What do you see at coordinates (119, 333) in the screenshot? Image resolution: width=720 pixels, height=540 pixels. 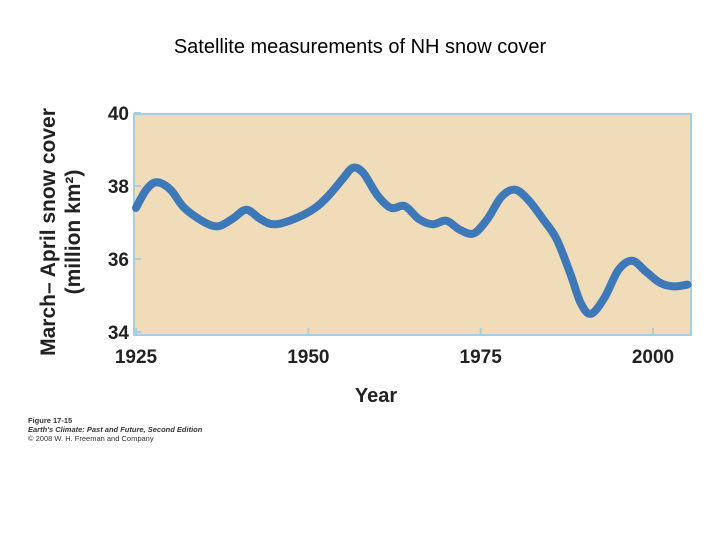 I see `y-tick-label: 34` at bounding box center [119, 333].